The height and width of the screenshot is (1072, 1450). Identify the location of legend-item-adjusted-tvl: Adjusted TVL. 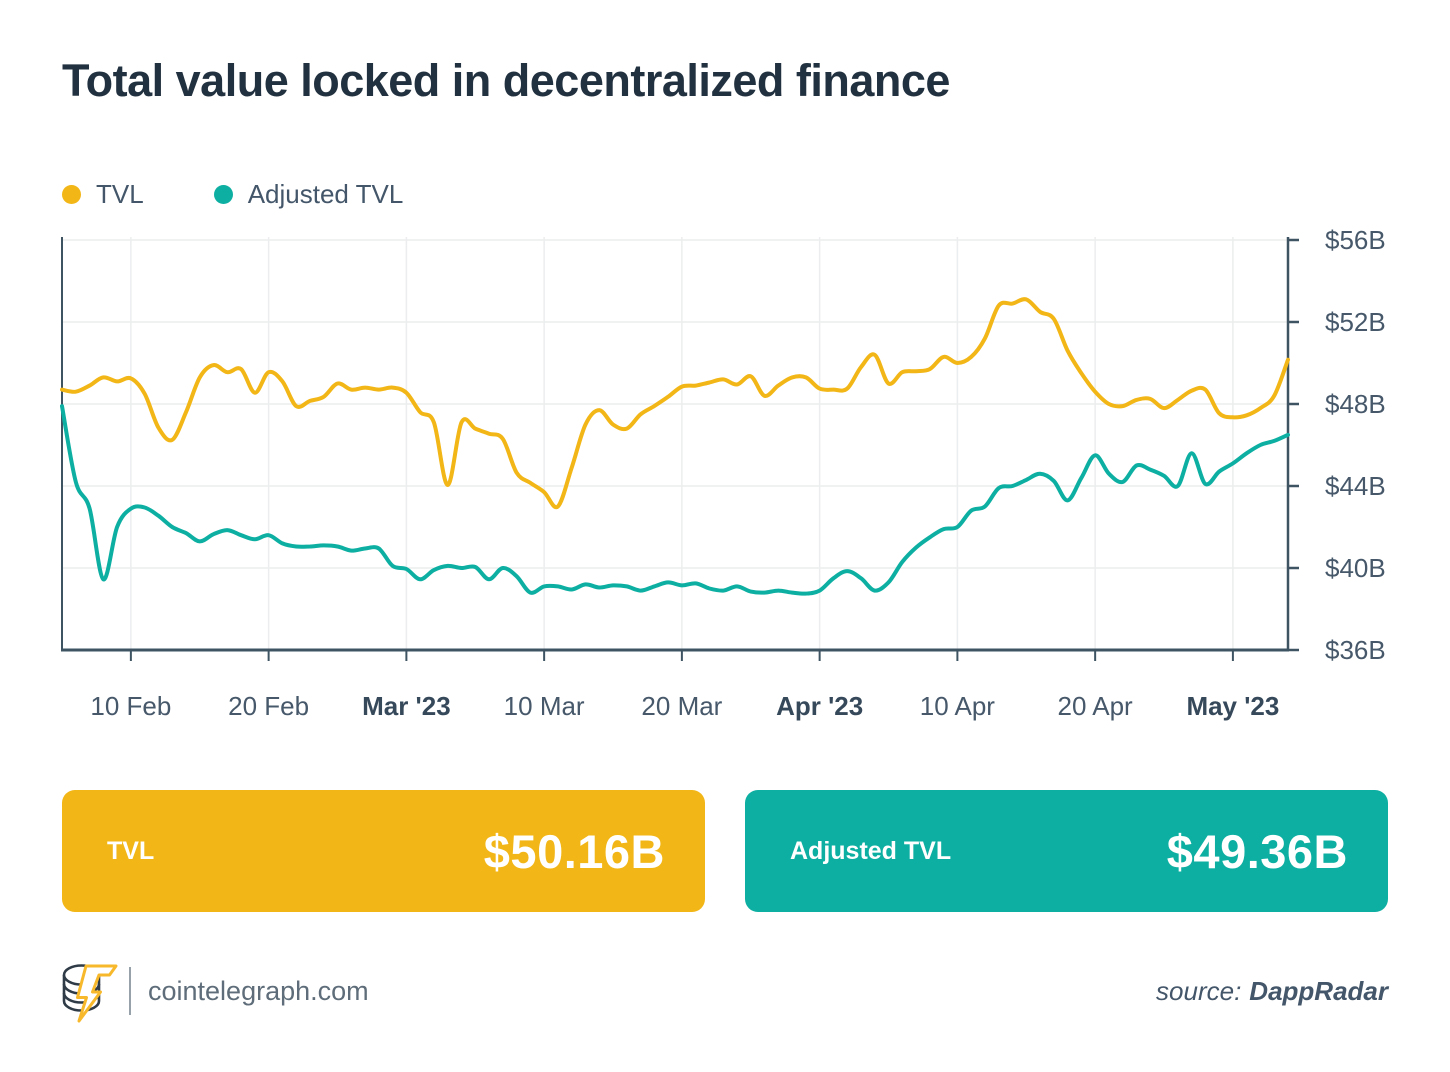
(308, 194).